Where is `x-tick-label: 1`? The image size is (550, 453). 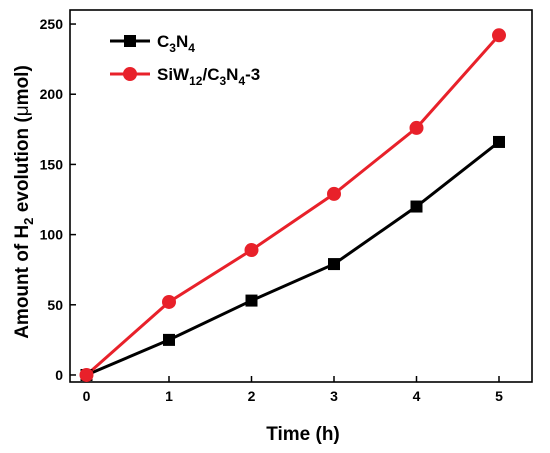
x-tick-label: 1 is located at coordinates (169, 396).